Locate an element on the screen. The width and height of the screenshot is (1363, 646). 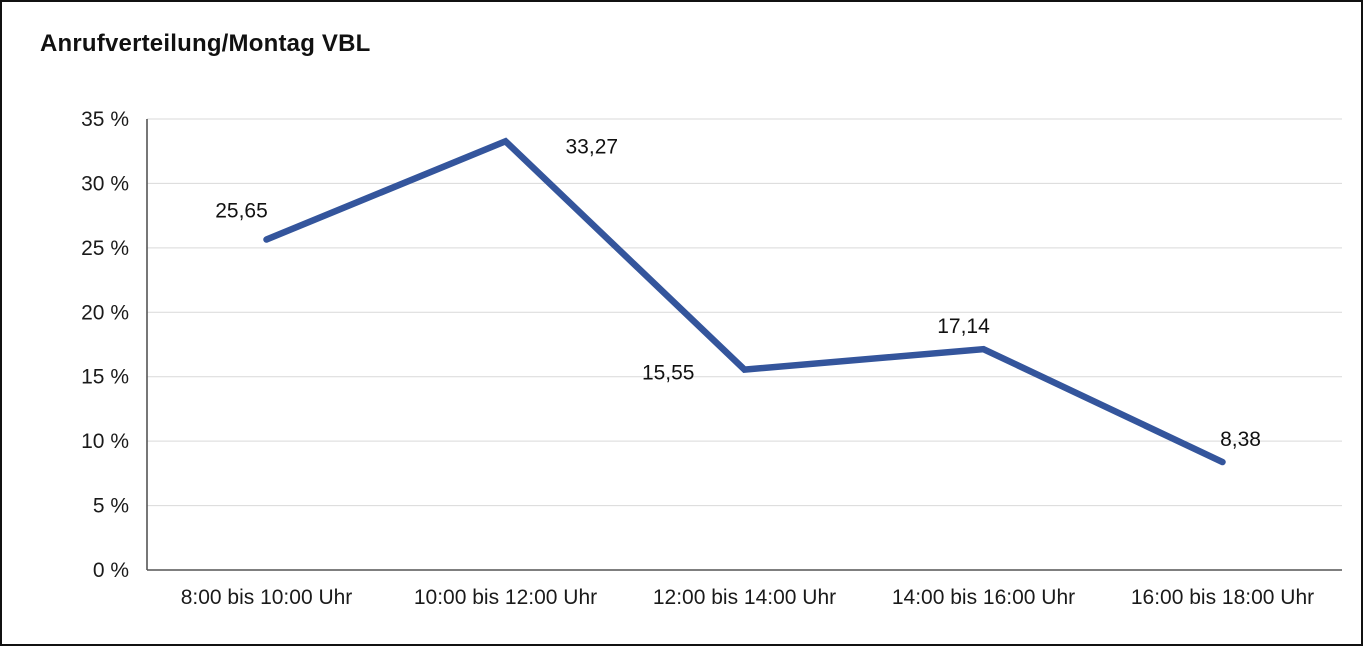
x-tick-label: 10:00 bis 12:00 Uhr is located at coordinates (505, 597).